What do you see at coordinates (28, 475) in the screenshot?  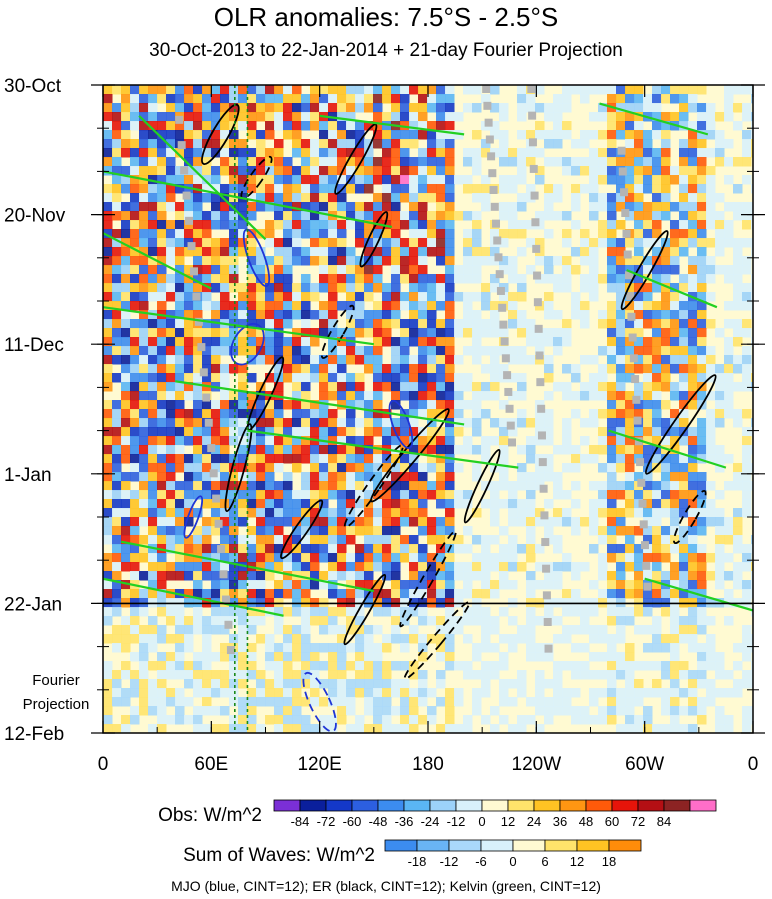 I see `y-tick-label: 1-Jan` at bounding box center [28, 475].